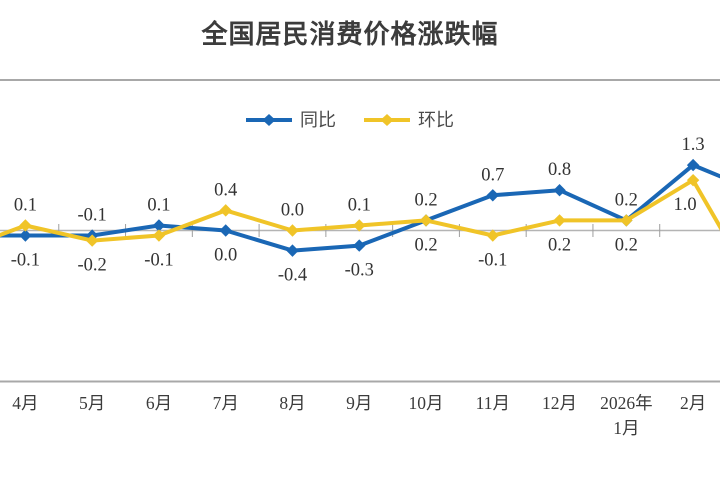 Image resolution: width=720 pixels, height=480 pixels. What do you see at coordinates (225, 190) in the screenshot?
I see `data-label-huanbi: 0.4` at bounding box center [225, 190].